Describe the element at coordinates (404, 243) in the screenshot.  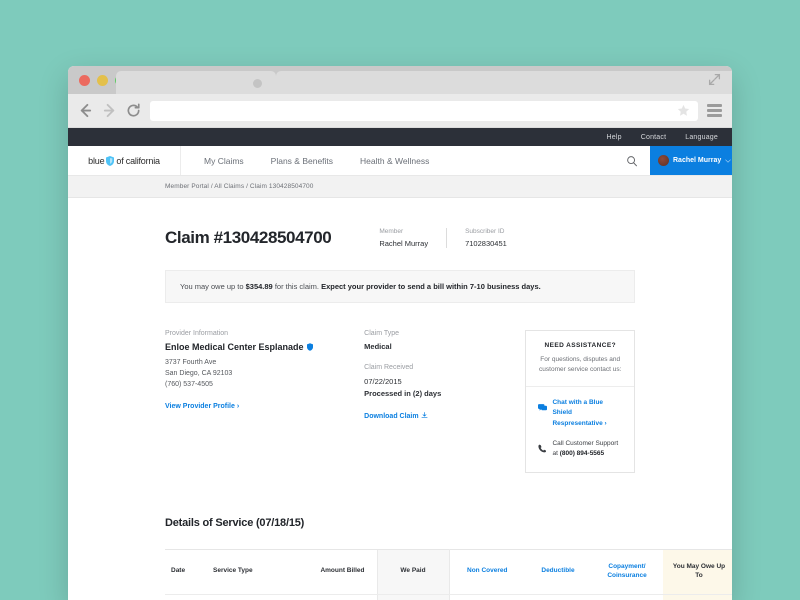
I see `meta-value: Rachel Murray` at that location.